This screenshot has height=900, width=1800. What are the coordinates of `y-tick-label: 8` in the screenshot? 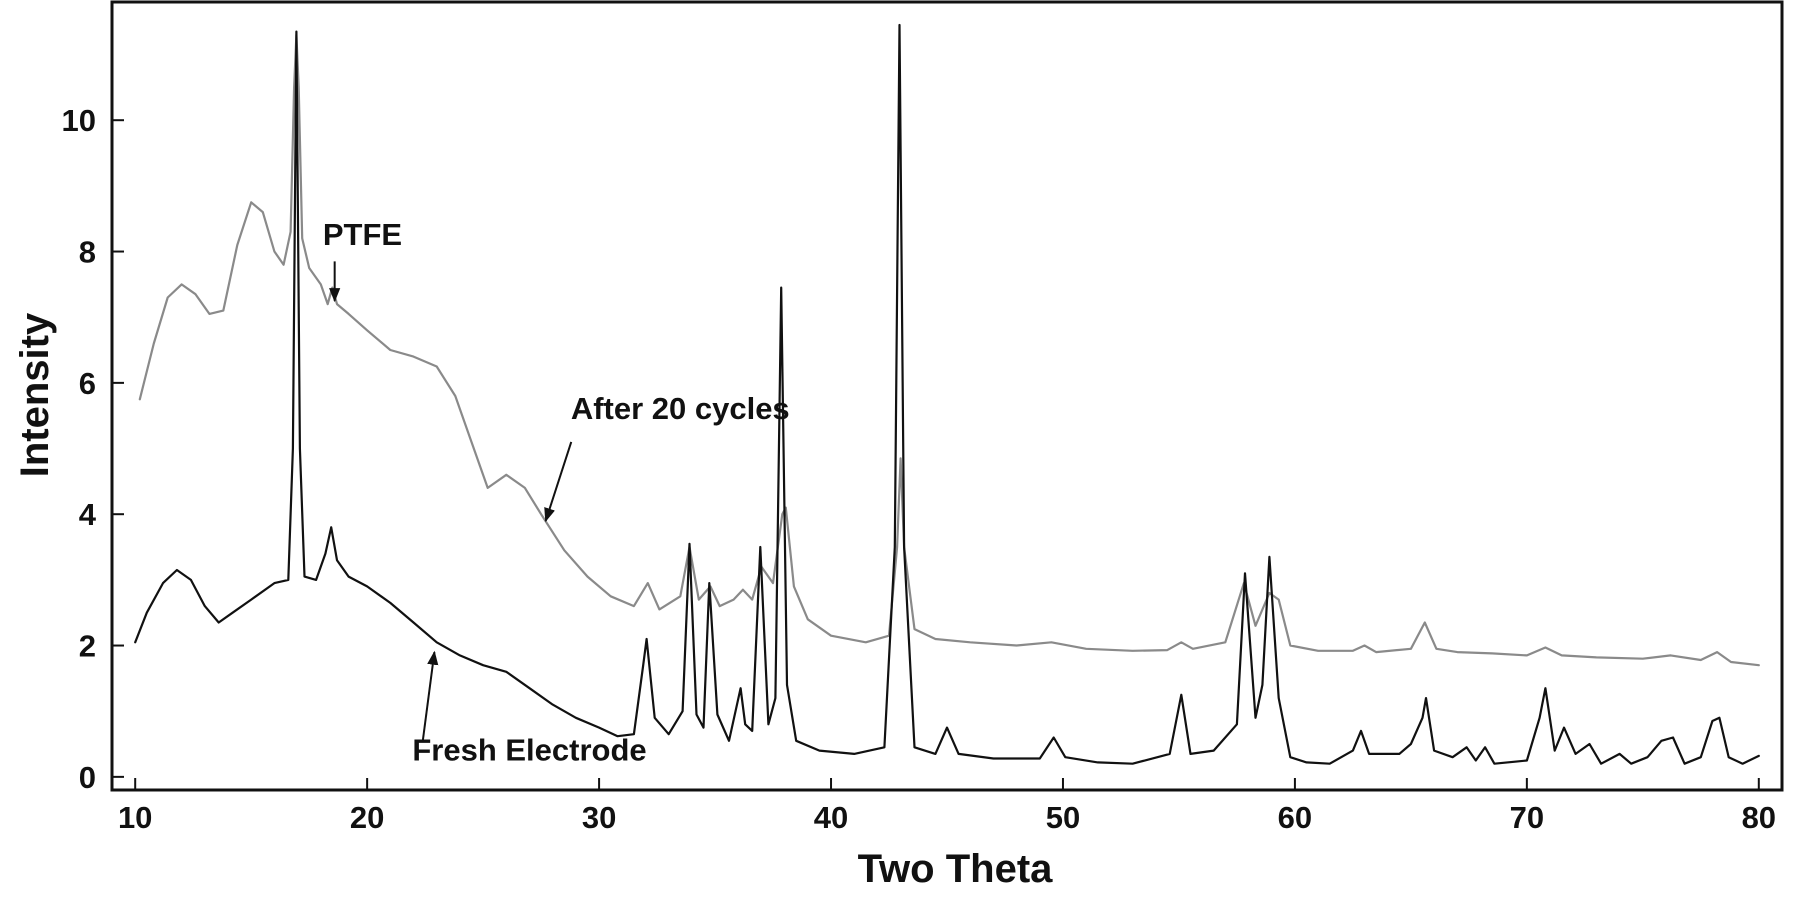 It's located at (87, 252).